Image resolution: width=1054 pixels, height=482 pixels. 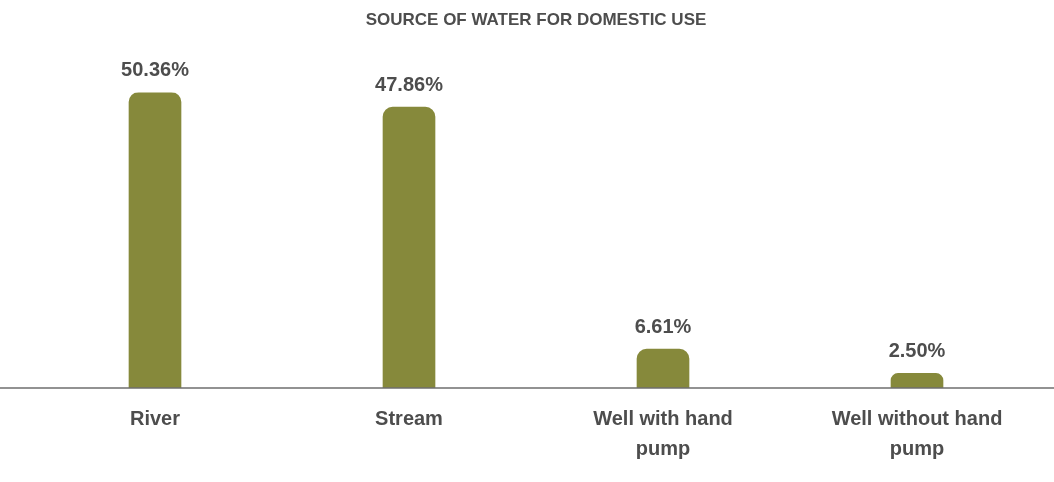 What do you see at coordinates (663, 432) in the screenshot?
I see `x-tick-label: Well with hand pump` at bounding box center [663, 432].